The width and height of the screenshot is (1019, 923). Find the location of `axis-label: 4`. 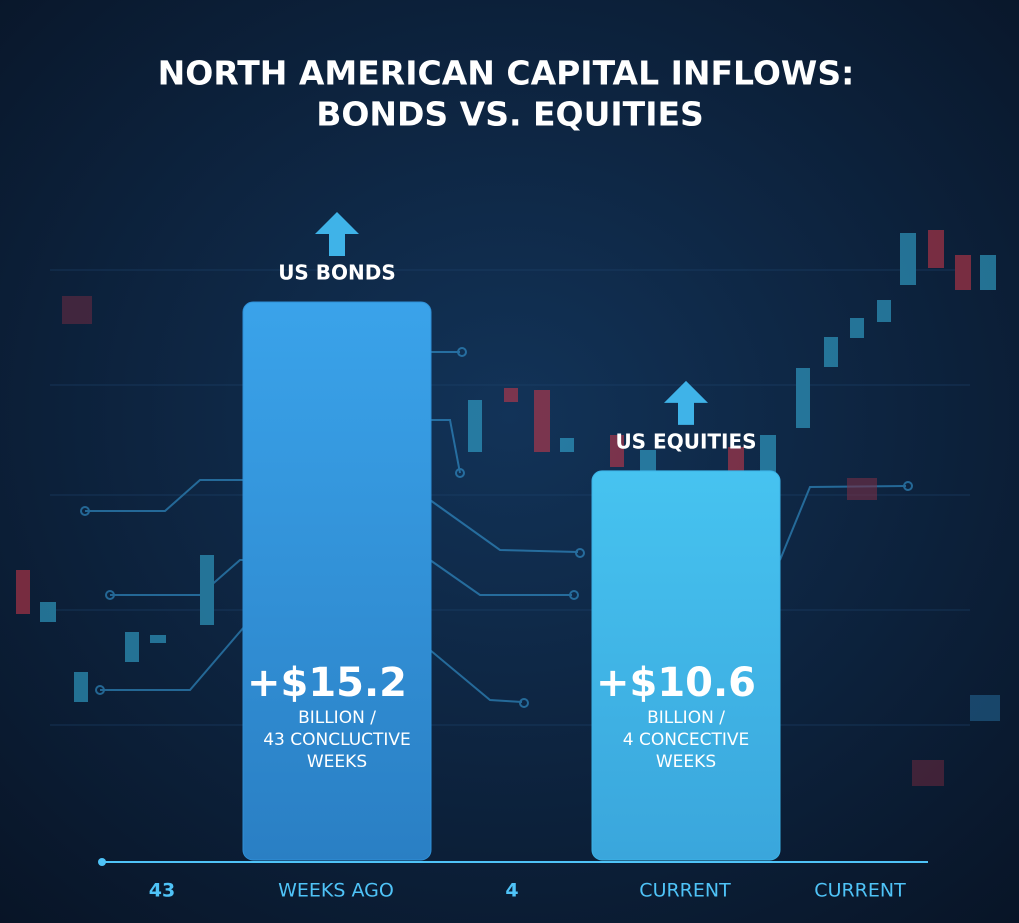

axis-label: 4 is located at coordinates (511, 891).